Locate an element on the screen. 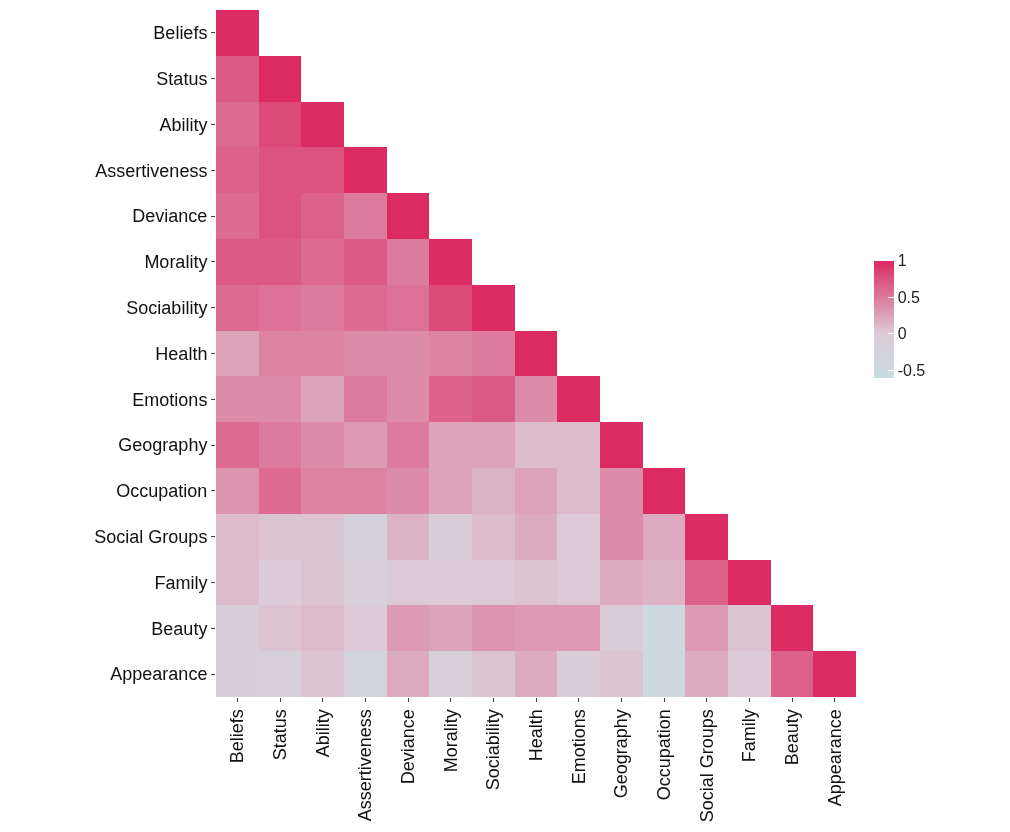 Image resolution: width=1010 pixels, height=832 pixels. x-tick-label: Family is located at coordinates (749, 736).